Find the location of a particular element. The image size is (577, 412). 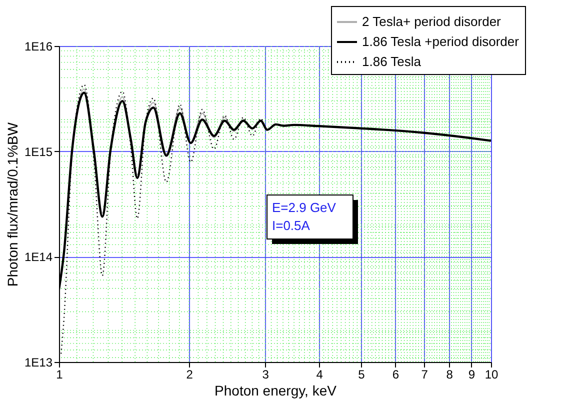

x-tick-label: 3 is located at coordinates (266, 375).